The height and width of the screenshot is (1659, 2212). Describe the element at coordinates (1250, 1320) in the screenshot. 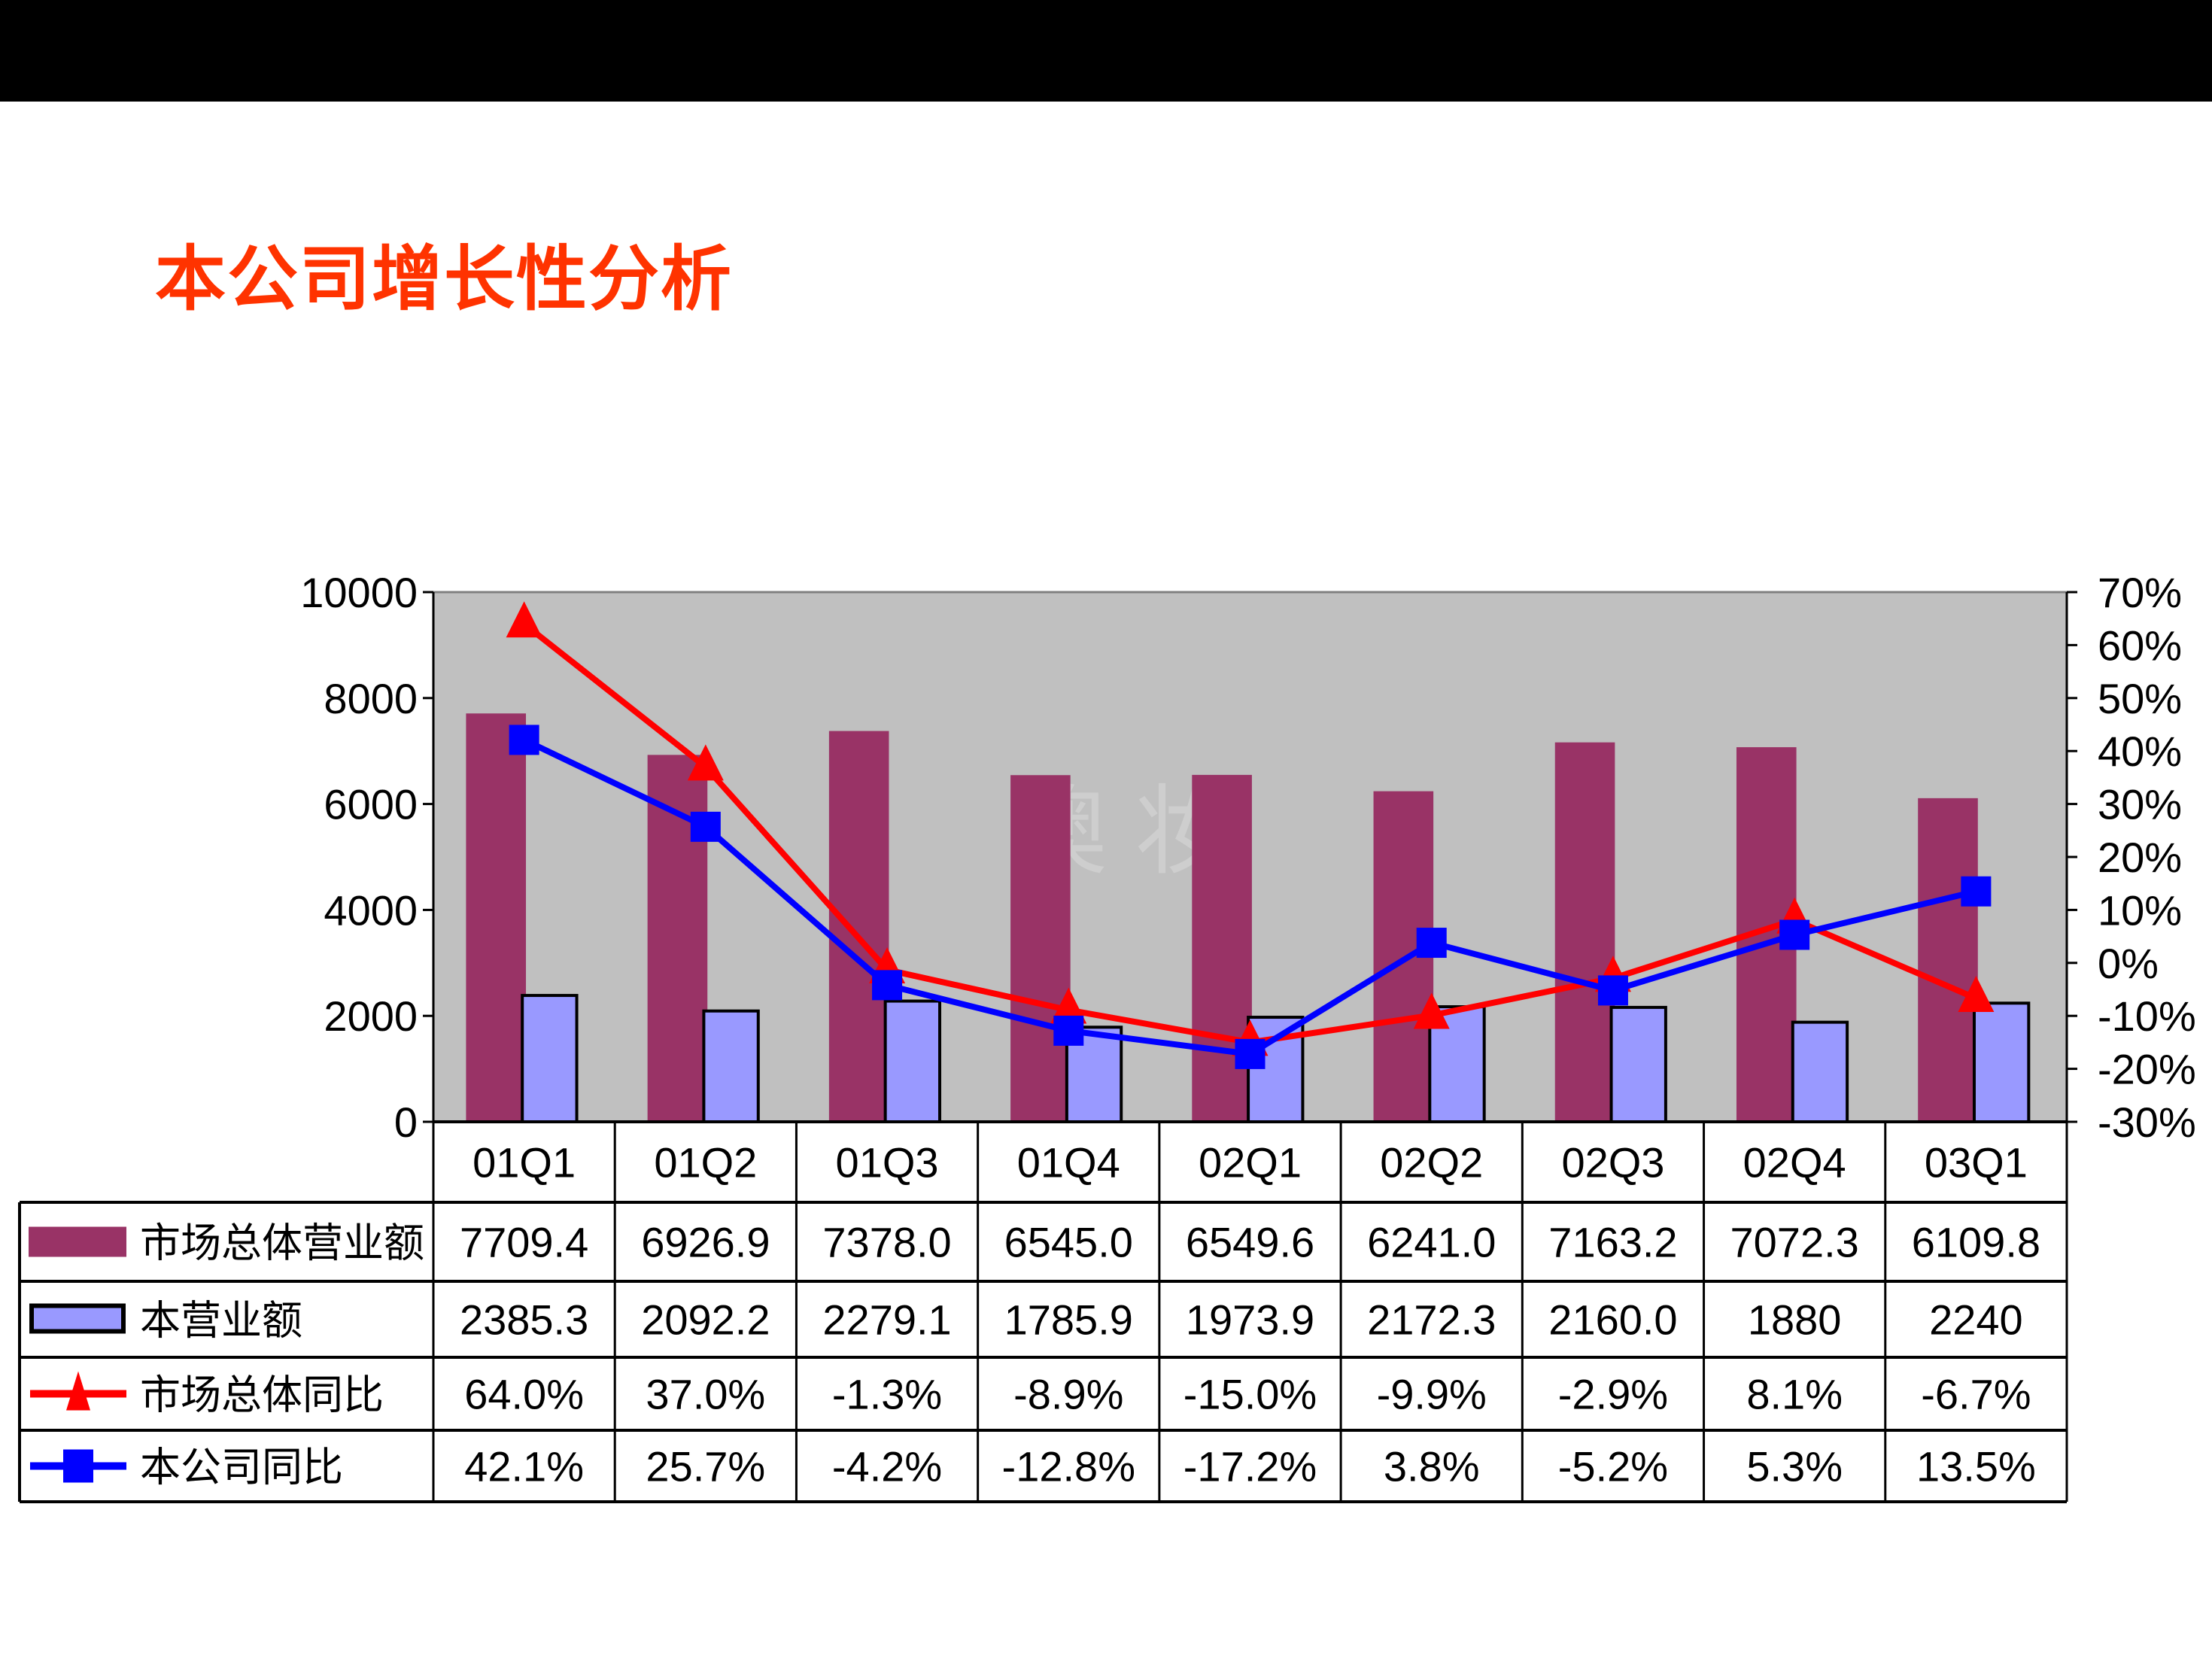

I see `table-cell: 1973.9` at that location.